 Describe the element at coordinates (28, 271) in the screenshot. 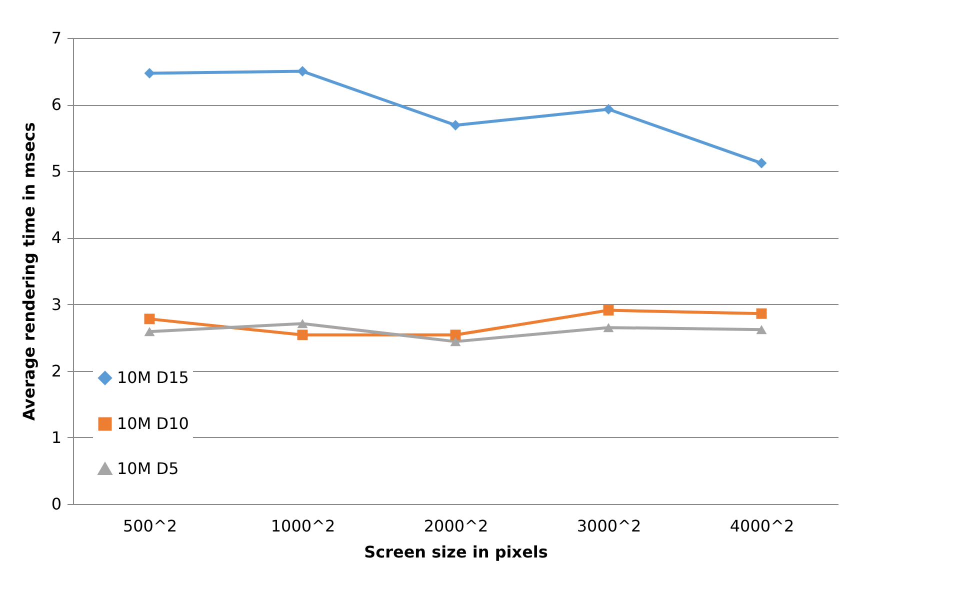

I see `y-axis-title: Average rendering time in msecs` at that location.